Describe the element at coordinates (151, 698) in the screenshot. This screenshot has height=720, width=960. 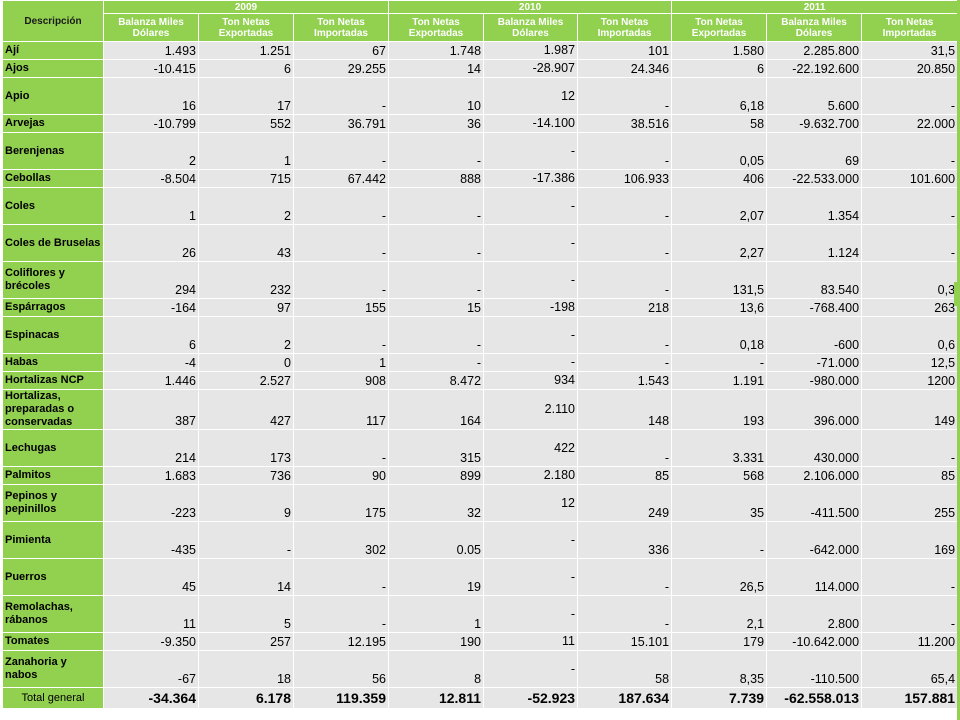
I see `total-cell: -34.364` at that location.